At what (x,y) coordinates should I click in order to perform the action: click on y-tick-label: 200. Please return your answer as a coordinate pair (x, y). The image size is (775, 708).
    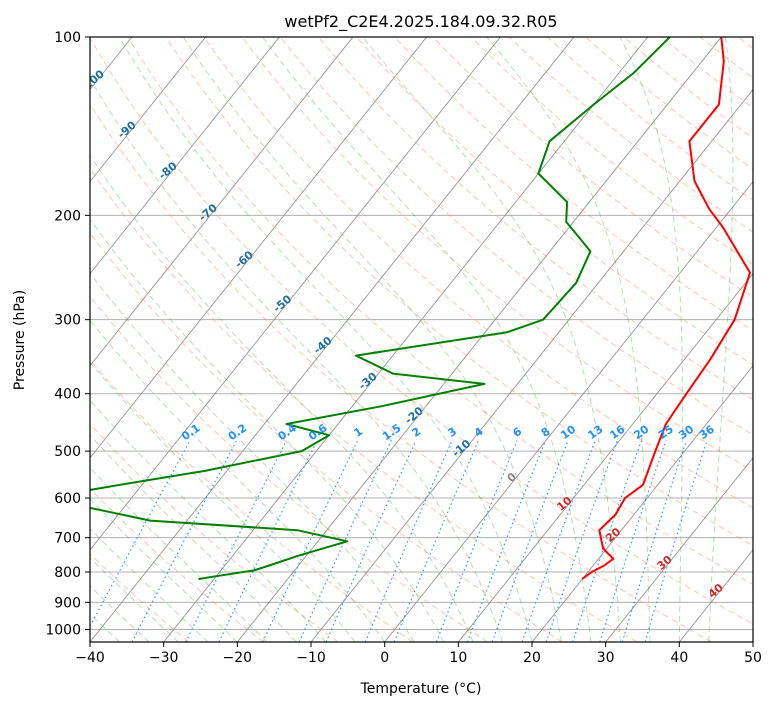
    Looking at the image, I should click on (67, 216).